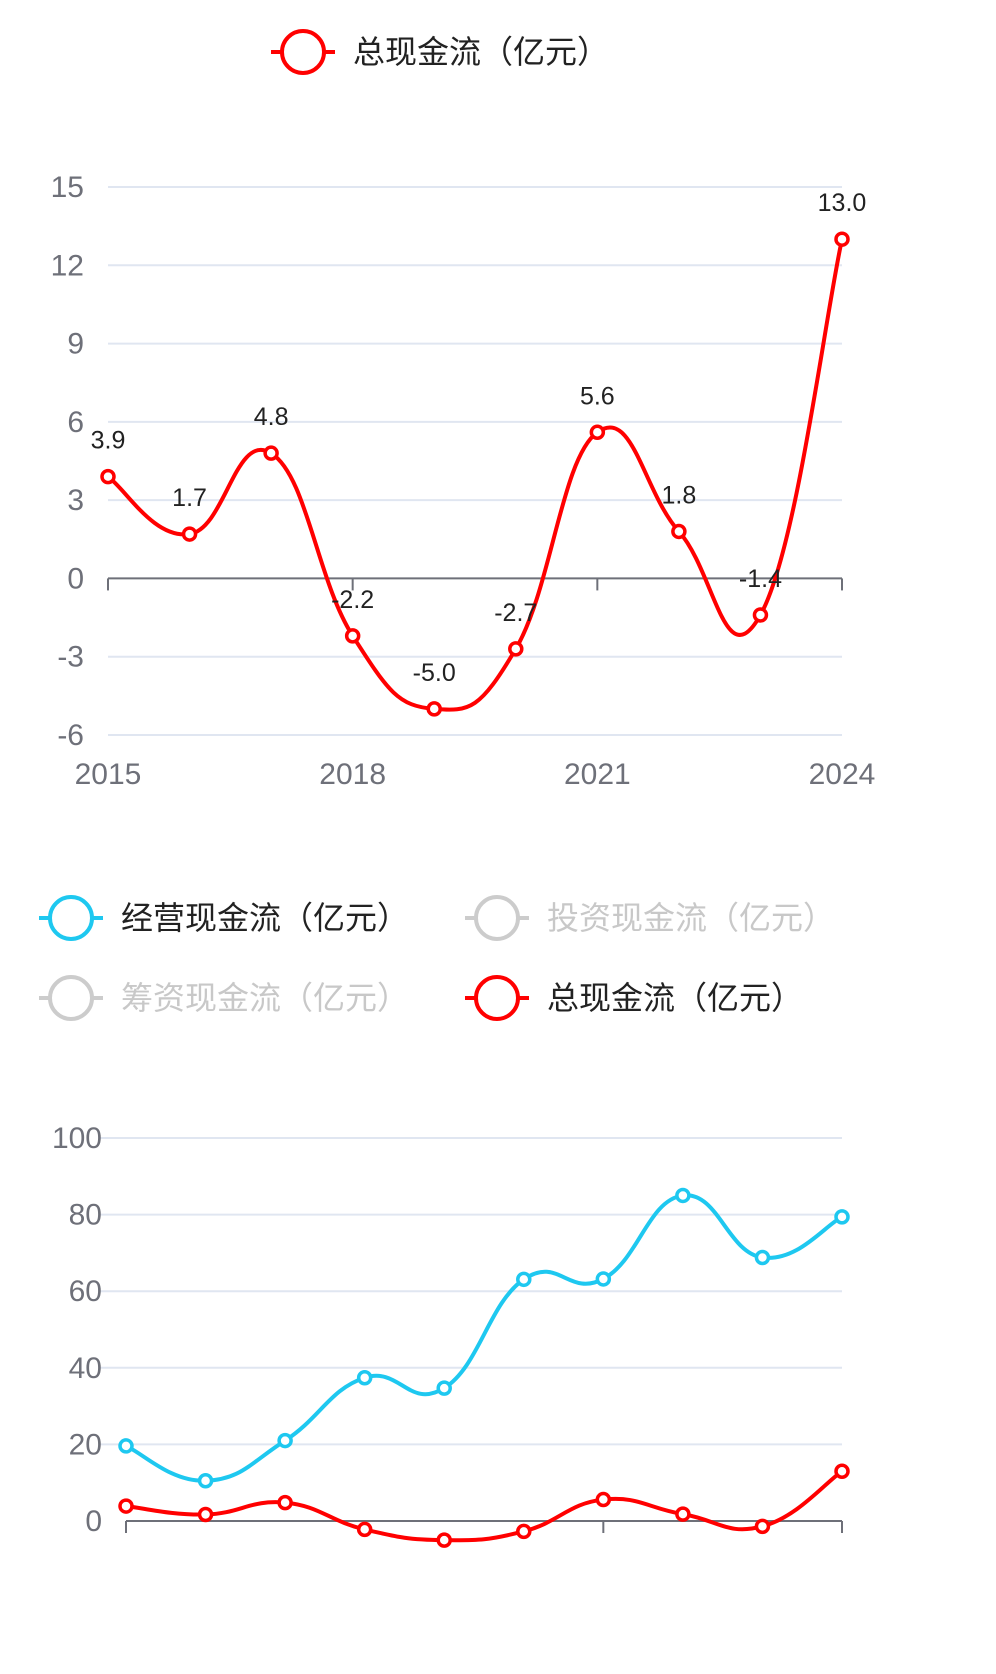  I want to click on legend-item-operating: 经营现金流（亿元）, so click(224, 918).